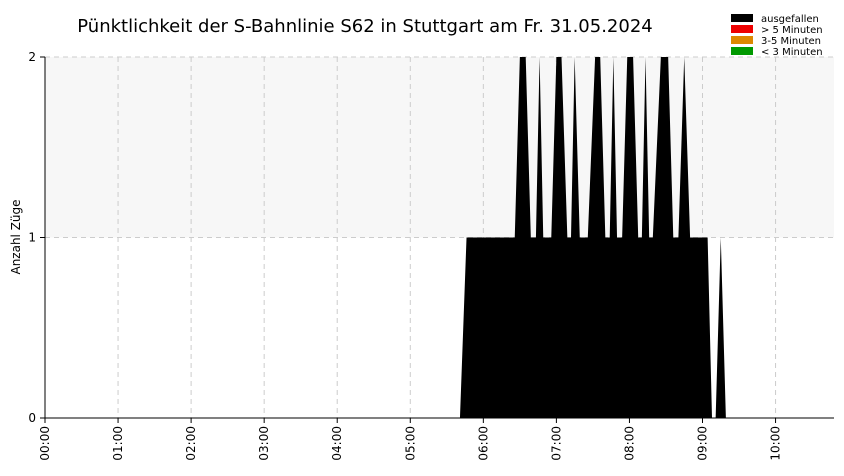 This screenshot has height=476, width=844. I want to click on legend-label: > 5 Minuten, so click(792, 30).